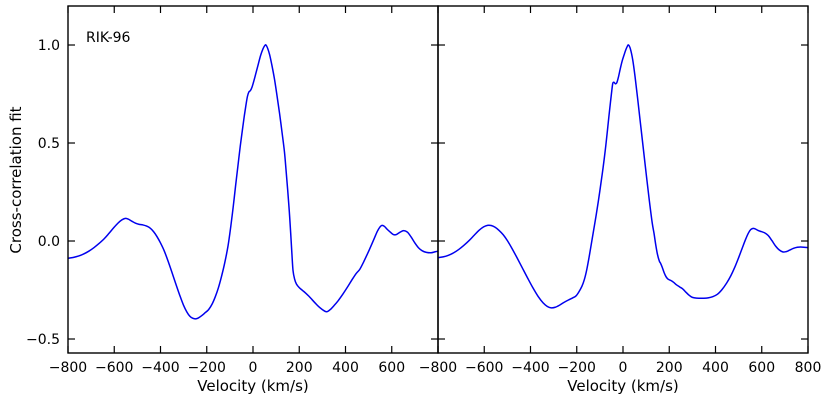 This screenshot has width=830, height=408. Describe the element at coordinates (108, 38) in the screenshot. I see `panel-annotation: RIK-96` at that location.